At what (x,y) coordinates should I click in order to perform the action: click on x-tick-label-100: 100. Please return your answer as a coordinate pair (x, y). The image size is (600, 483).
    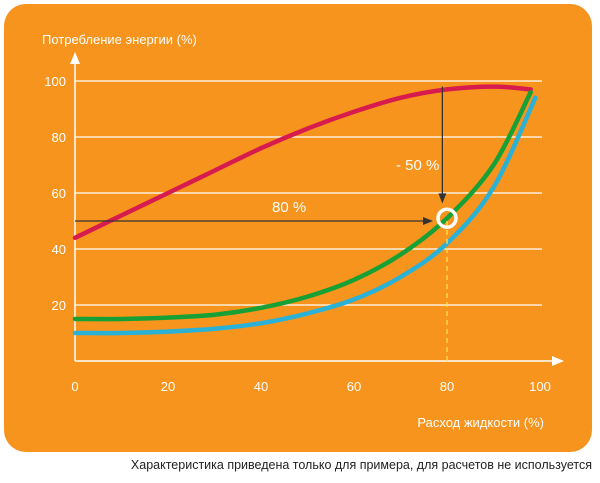
    Looking at the image, I should click on (540, 386).